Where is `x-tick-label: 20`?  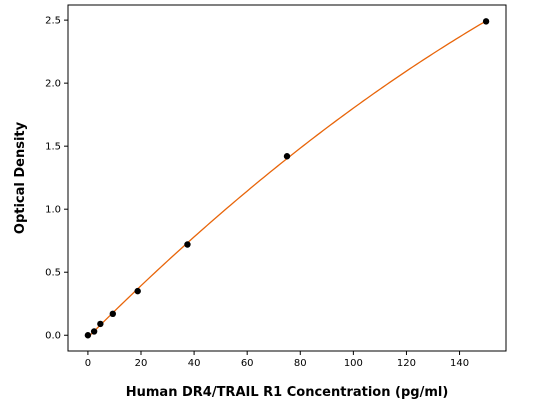 x-tick-label: 20 is located at coordinates (141, 363).